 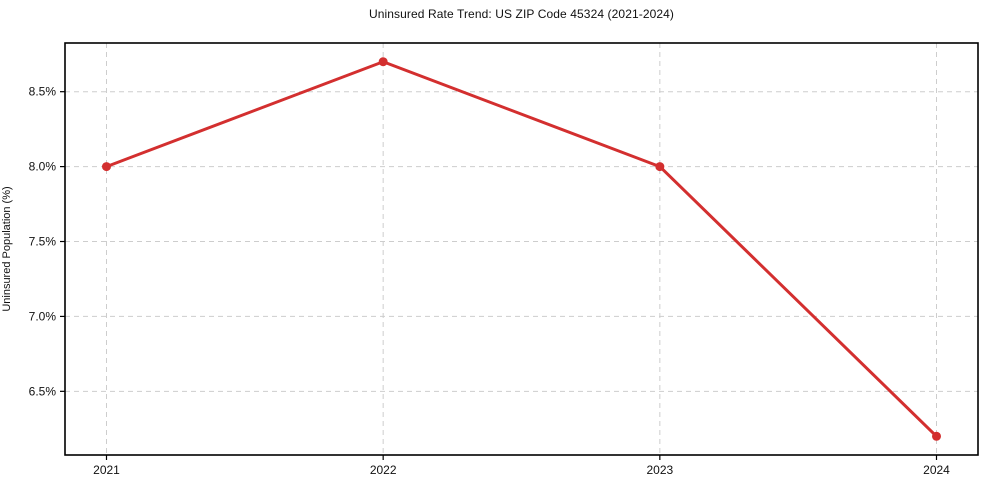 I want to click on y-tick-label-7.5%: 7.5%, so click(x=43, y=242).